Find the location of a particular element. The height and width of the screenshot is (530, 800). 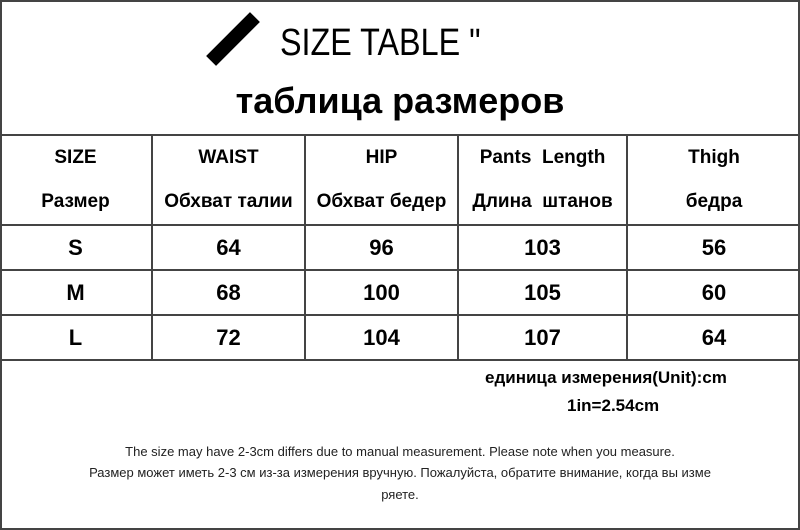

table-row: S 64 96 103 56 is located at coordinates (400, 247).